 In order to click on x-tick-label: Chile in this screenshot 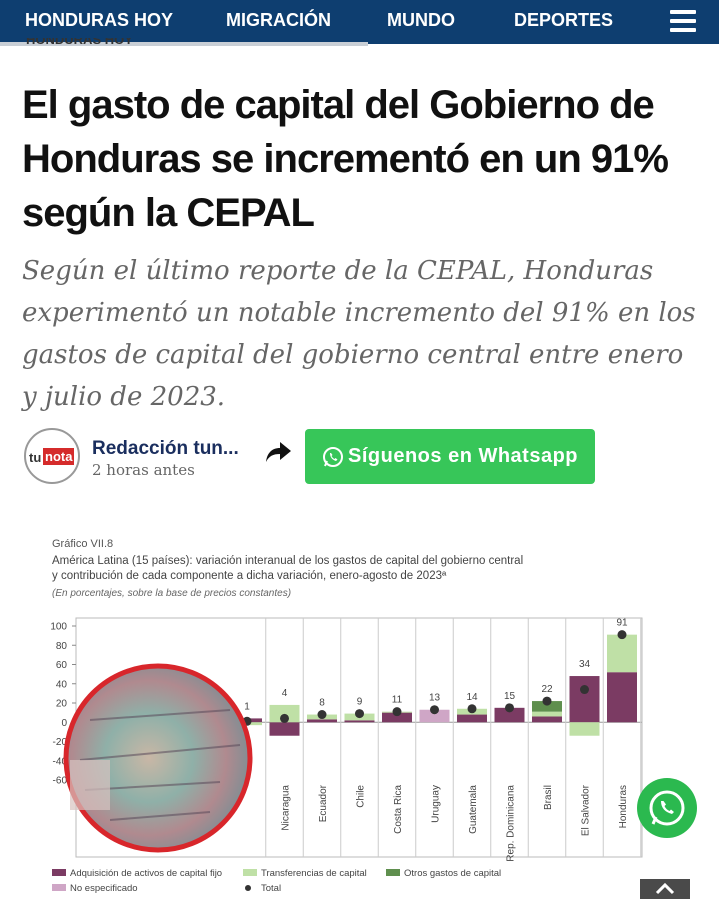, I will do `click(361, 796)`.